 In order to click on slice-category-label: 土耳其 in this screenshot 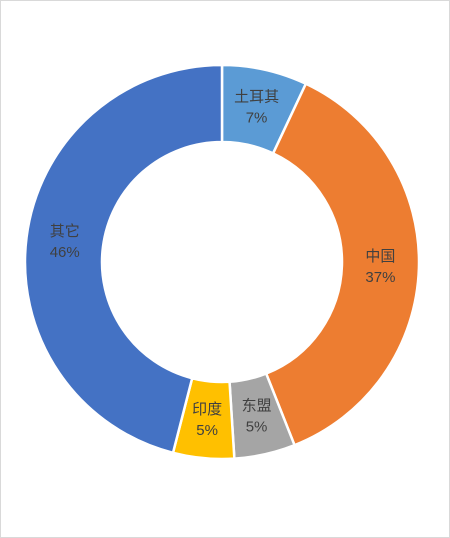, I will do `click(256, 96)`.